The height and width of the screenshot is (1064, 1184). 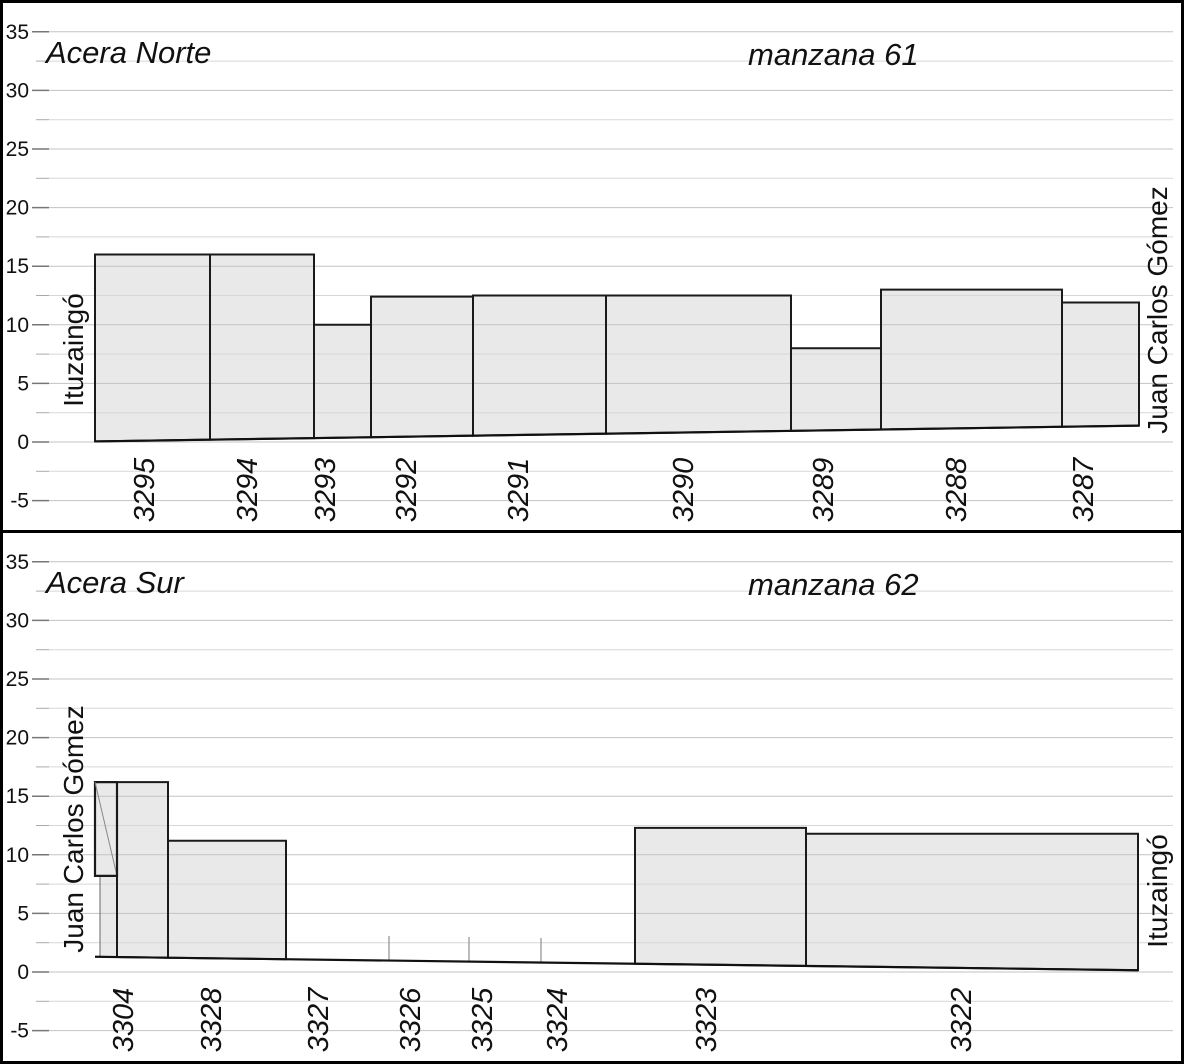 I want to click on lot-number-label: 3288, so click(x=957, y=490).